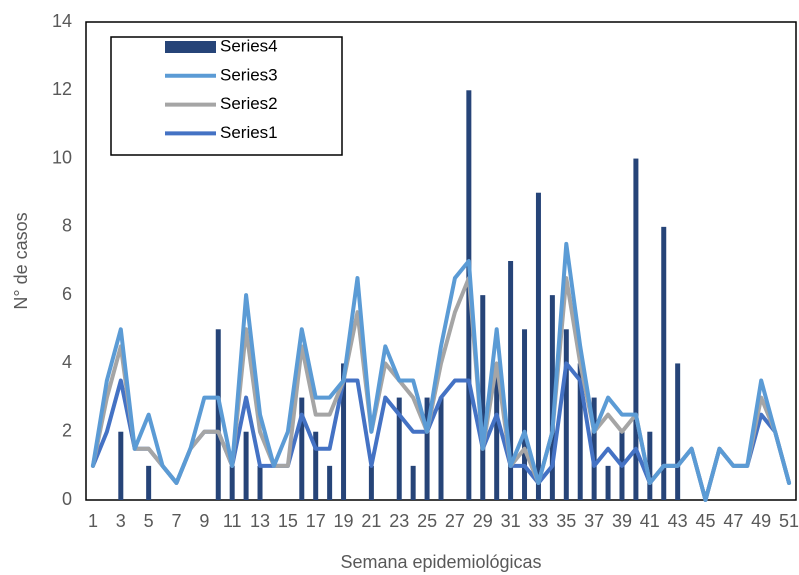 The width and height of the screenshot is (799, 575). Describe the element at coordinates (622, 521) in the screenshot. I see `x-tick-label: 39` at that location.